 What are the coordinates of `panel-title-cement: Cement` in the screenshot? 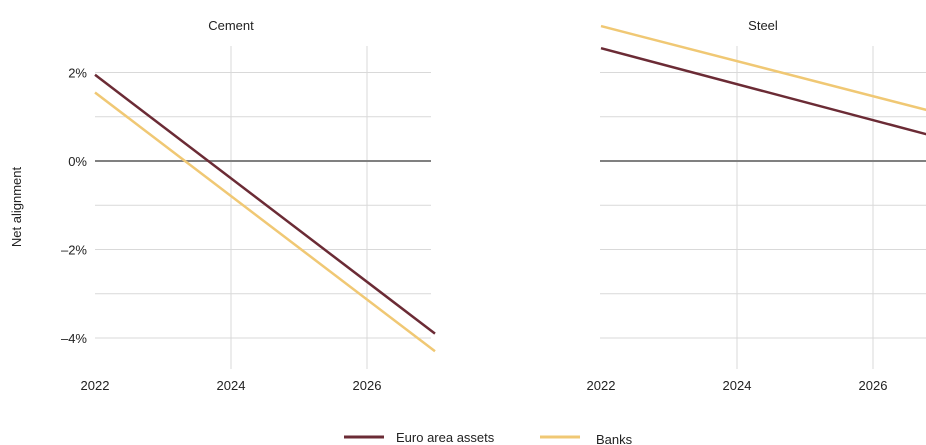 It's located at (231, 25).